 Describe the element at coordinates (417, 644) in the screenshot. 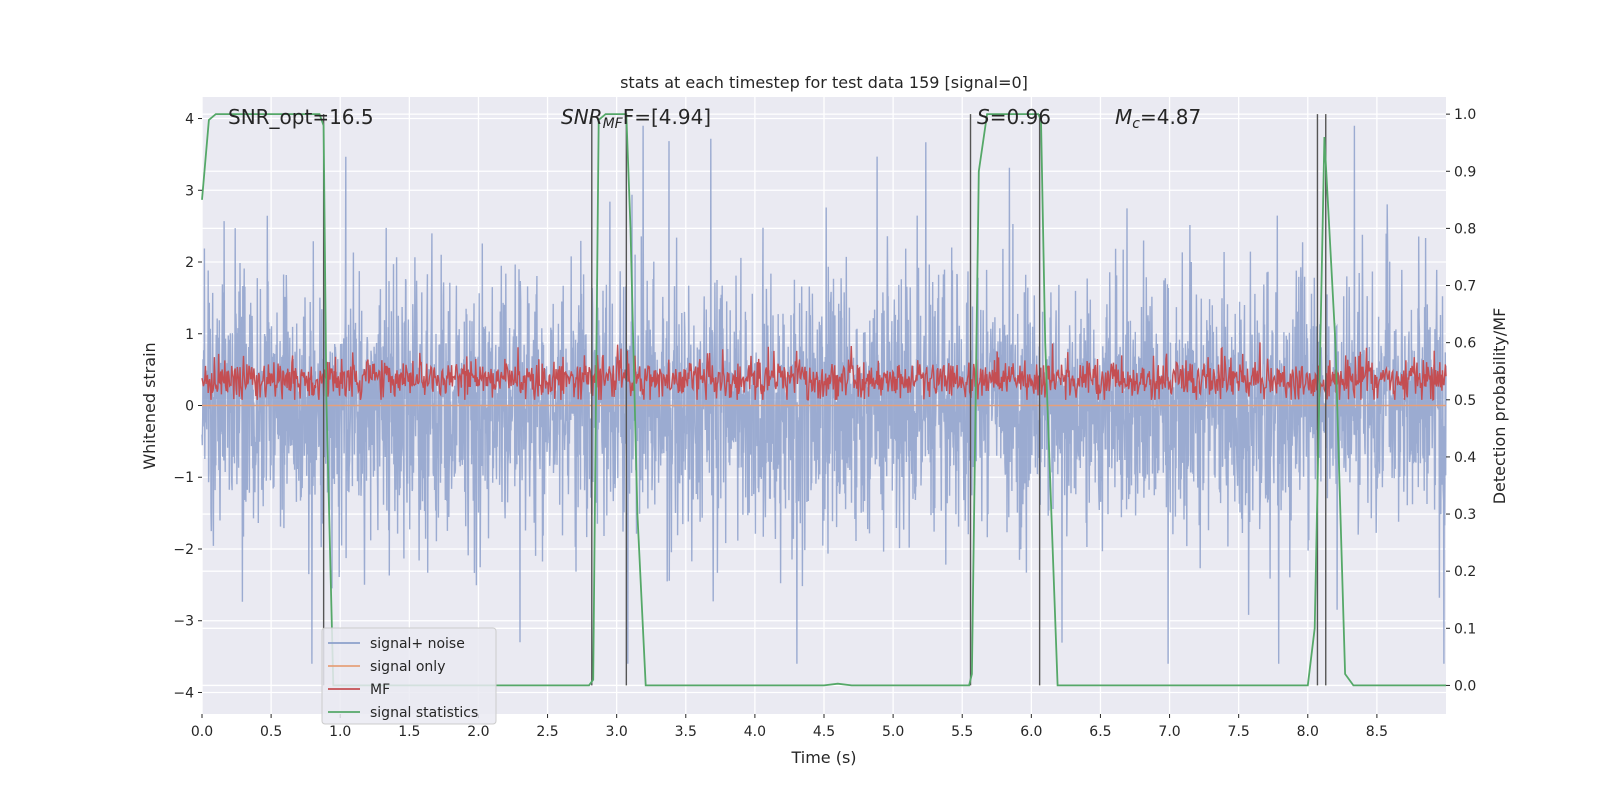

I see `legend-label: signal+ noise` at that location.